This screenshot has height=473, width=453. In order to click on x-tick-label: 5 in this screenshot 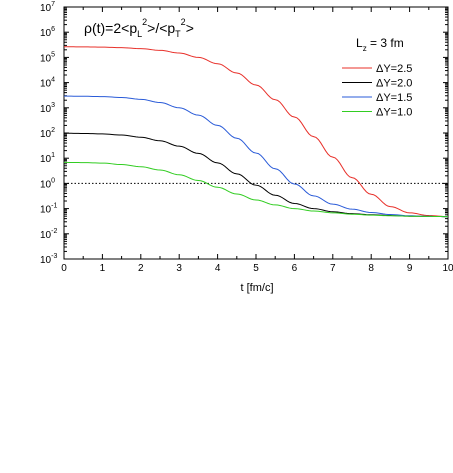, I will do `click(256, 268)`.